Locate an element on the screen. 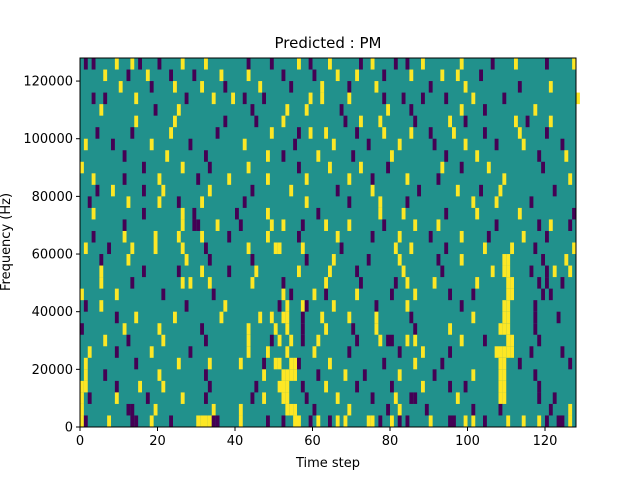 The image size is (640, 480). x-axis-label: Time step is located at coordinates (327, 463).